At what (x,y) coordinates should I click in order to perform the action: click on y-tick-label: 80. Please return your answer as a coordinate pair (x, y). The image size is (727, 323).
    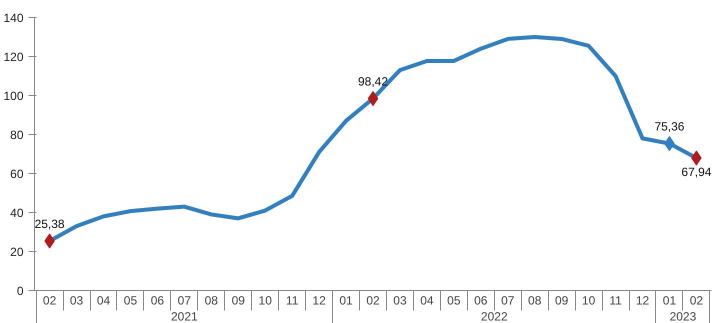
    Looking at the image, I should click on (17, 135).